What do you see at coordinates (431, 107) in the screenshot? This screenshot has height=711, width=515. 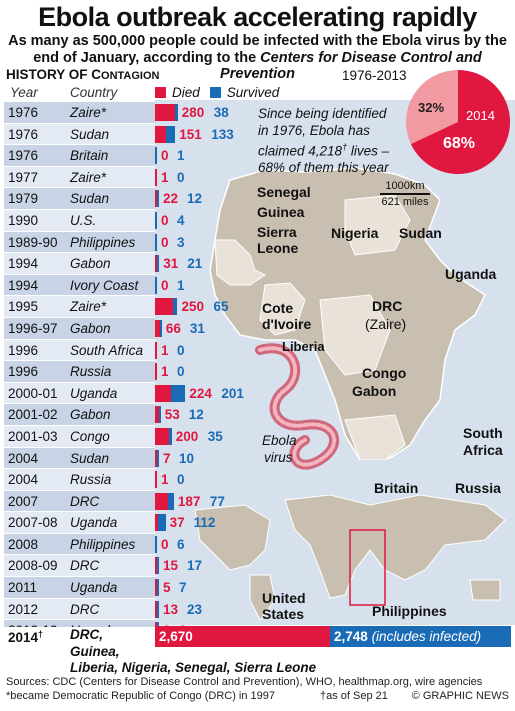 I see `pie-pct-old: 32%` at bounding box center [431, 107].